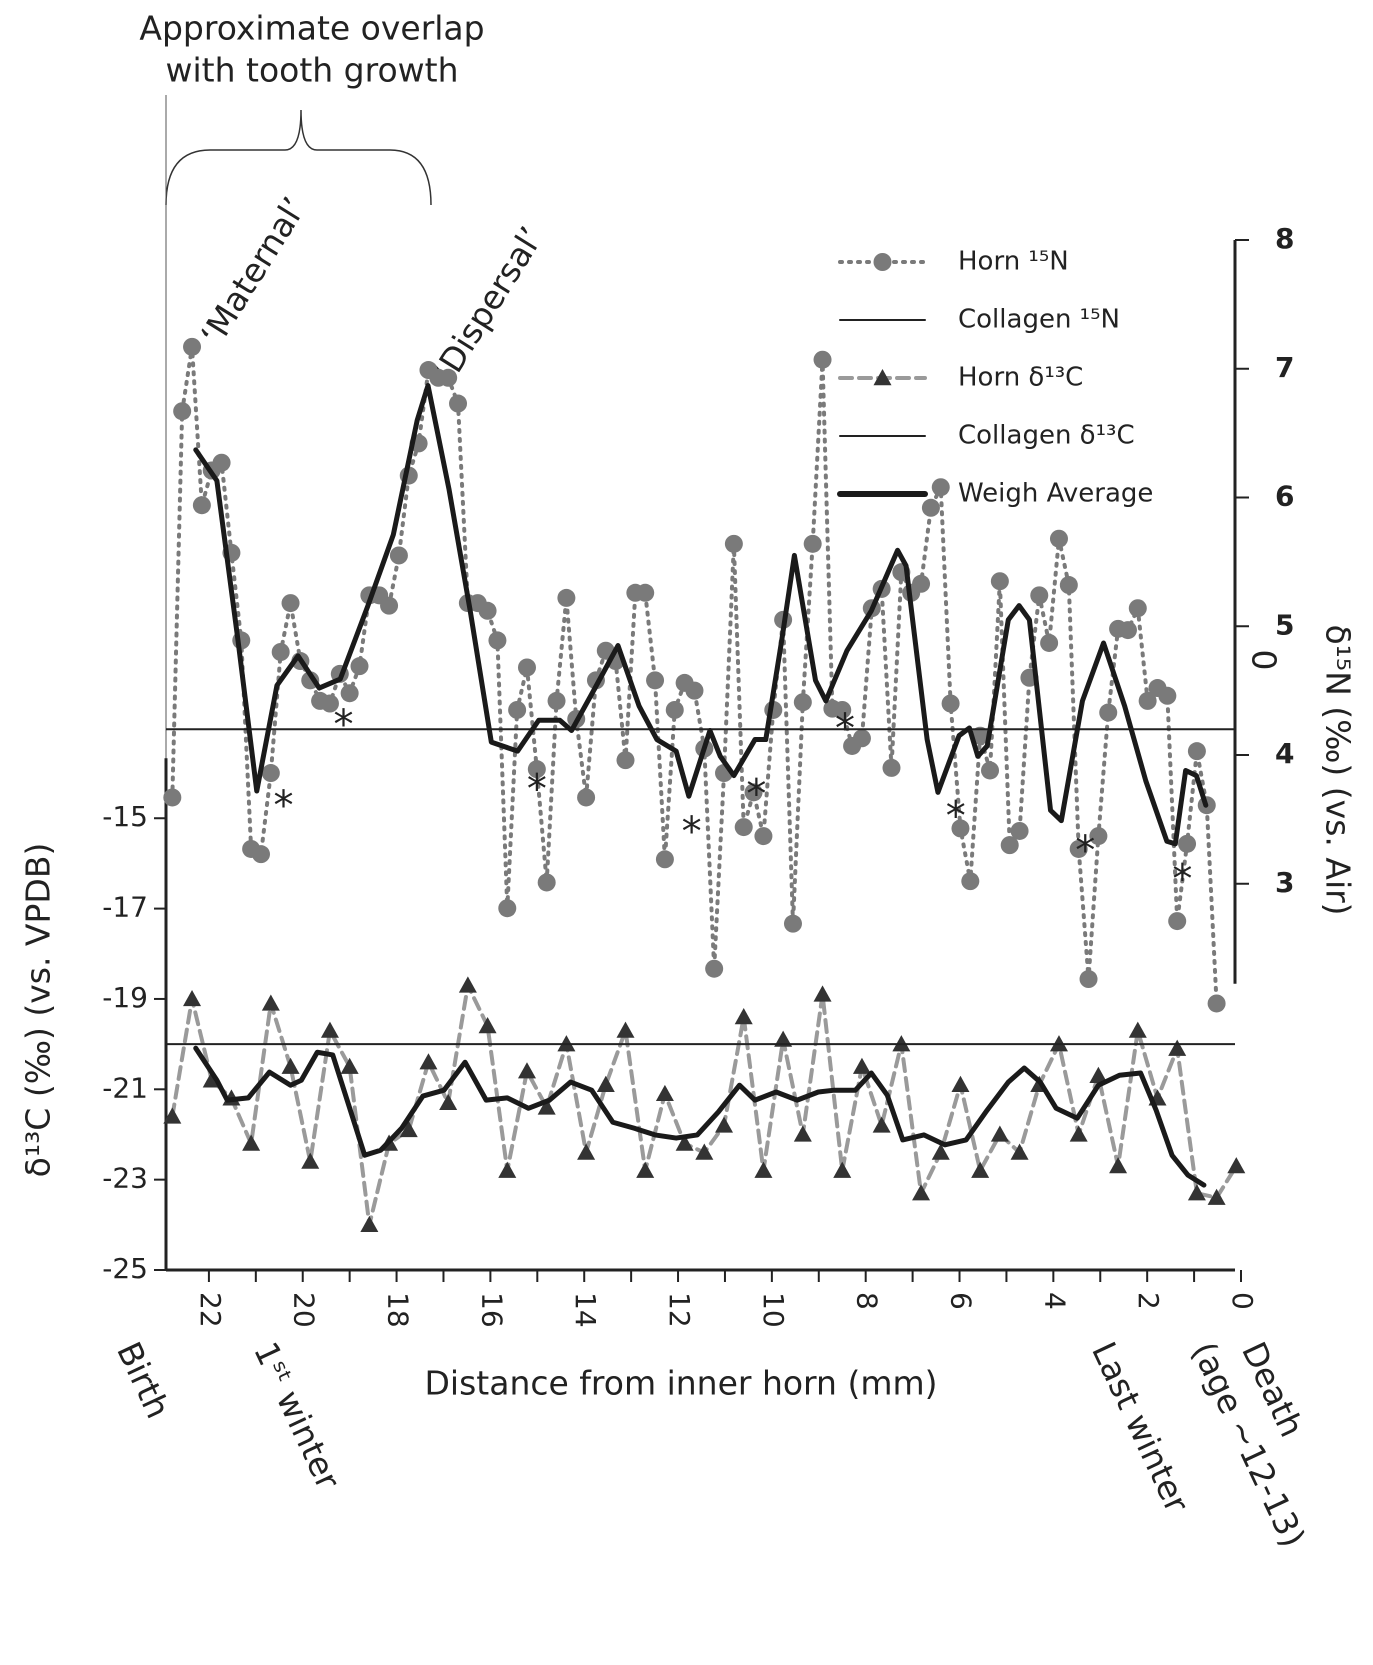 Image resolution: width=1373 pixels, height=1665 pixels. What do you see at coordinates (704, 1105) in the screenshot?
I see `series-line` at bounding box center [704, 1105].